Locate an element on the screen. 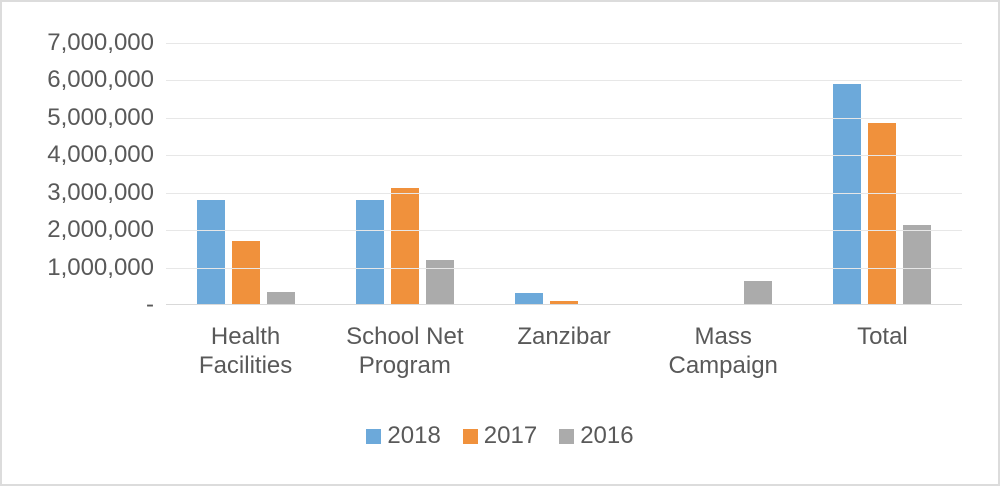  x-category-label: Health Facilities is located at coordinates (245, 351).